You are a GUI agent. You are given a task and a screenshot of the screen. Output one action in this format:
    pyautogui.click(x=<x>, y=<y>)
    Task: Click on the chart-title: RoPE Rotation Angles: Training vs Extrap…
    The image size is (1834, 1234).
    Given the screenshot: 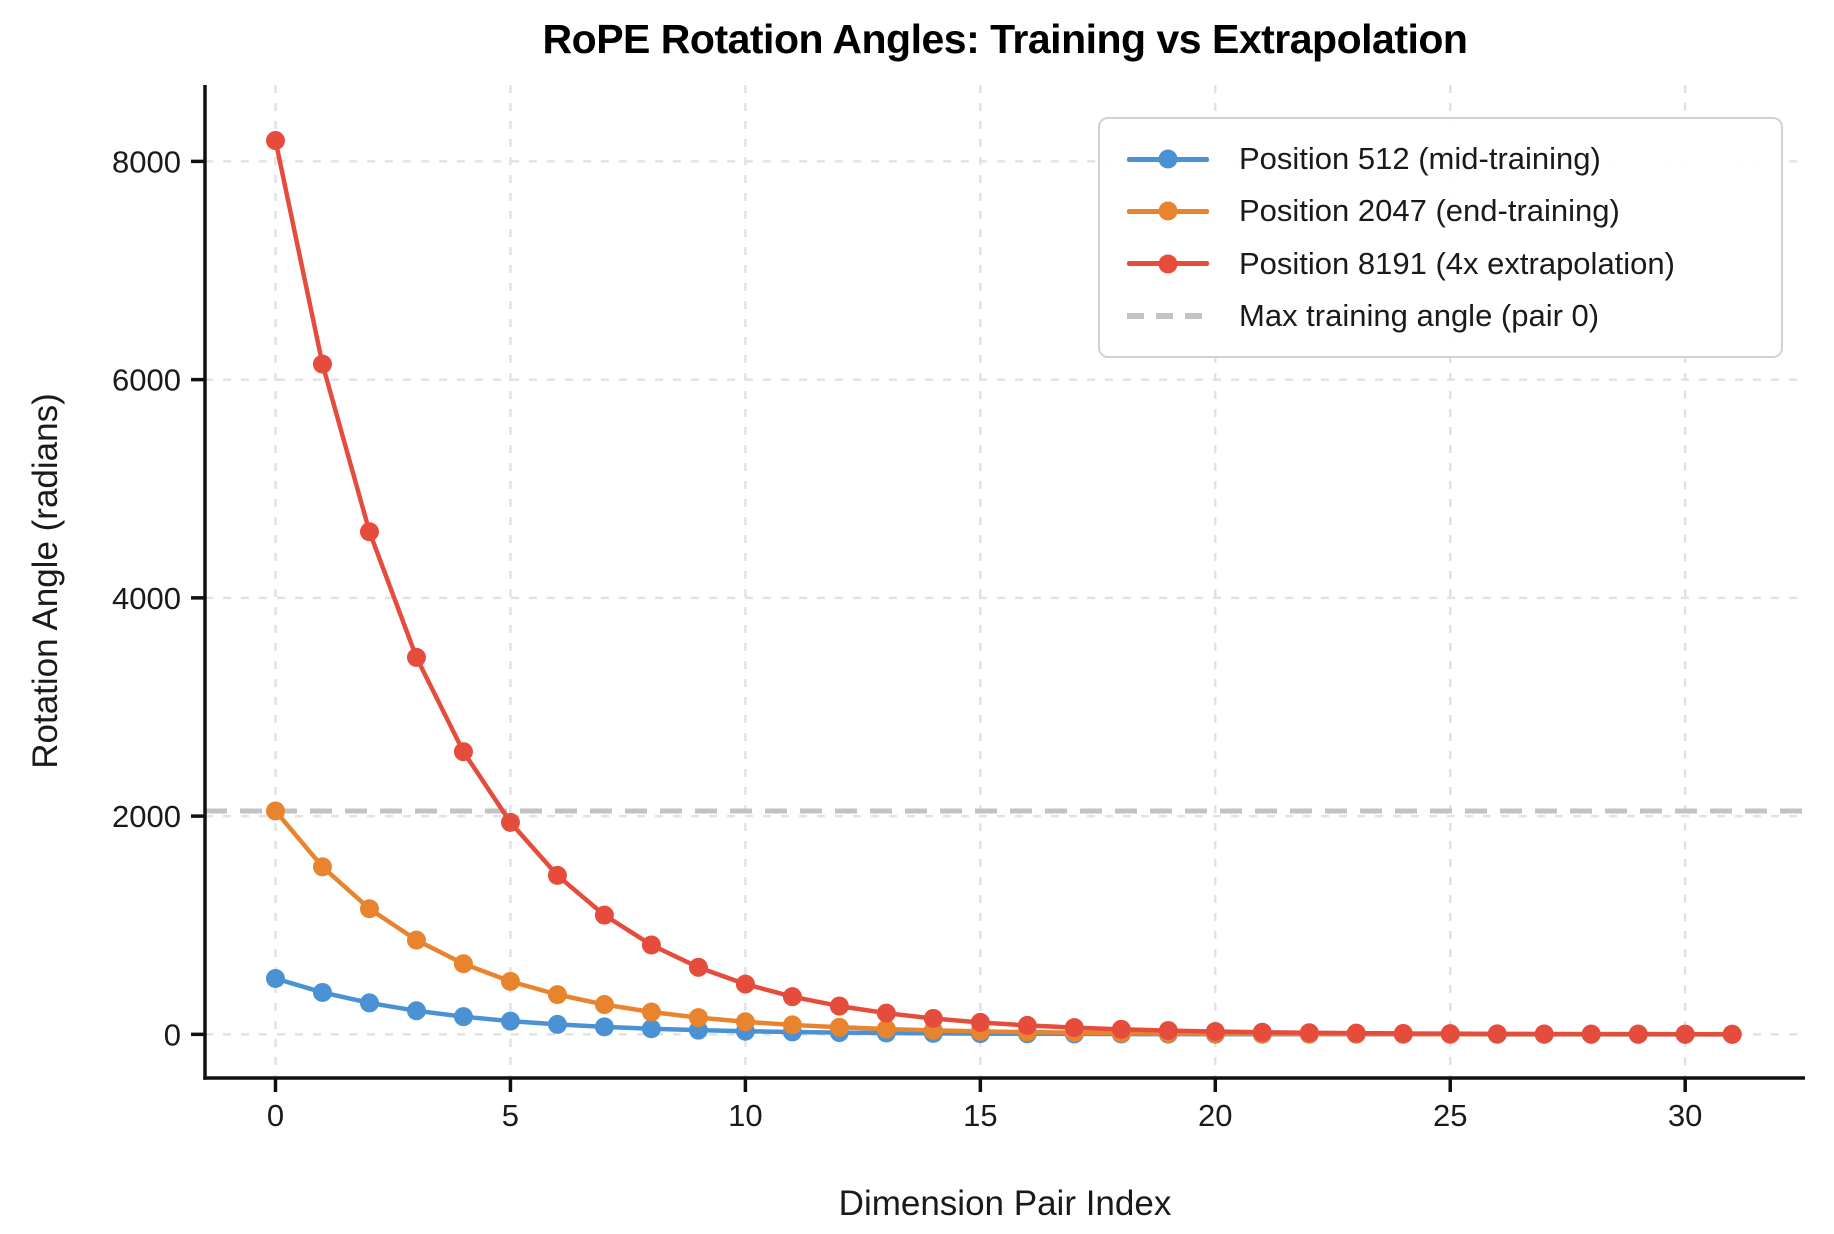 What is the action you would take?
    pyautogui.click(x=1005, y=39)
    